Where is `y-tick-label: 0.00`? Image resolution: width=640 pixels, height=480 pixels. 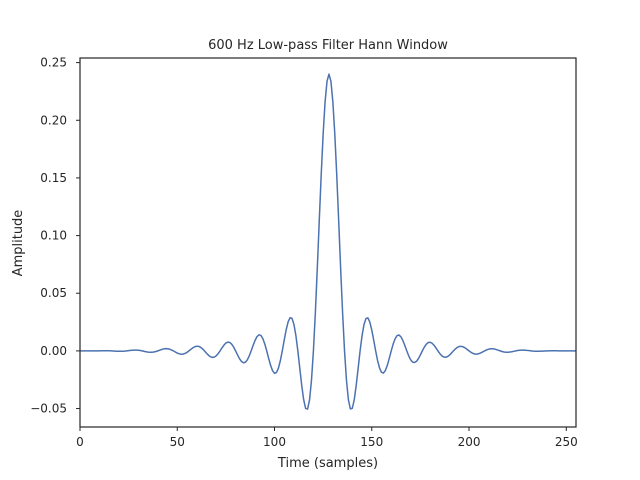 y-tick-label: 0.00 is located at coordinates (53, 351).